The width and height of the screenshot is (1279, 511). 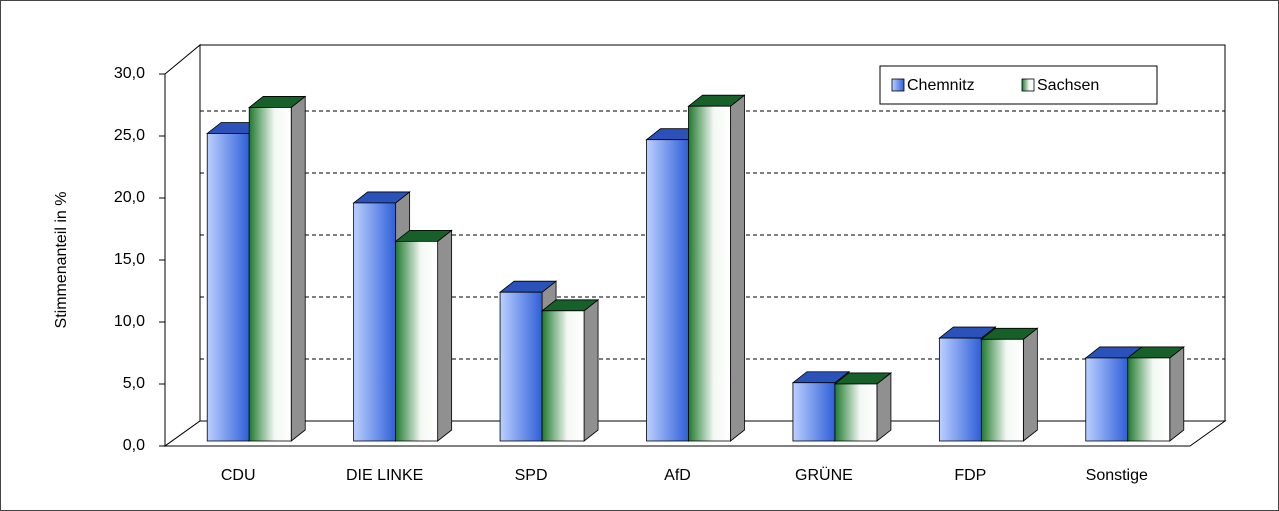 I want to click on x-tick-label: Sonstige, so click(x=1117, y=475).